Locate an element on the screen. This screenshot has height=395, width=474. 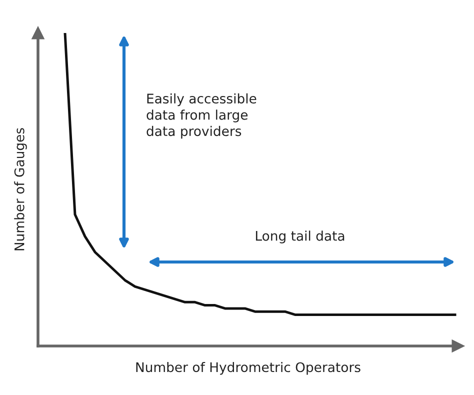
x-axis-title: Number of Hydrometric Operators is located at coordinates (248, 368).